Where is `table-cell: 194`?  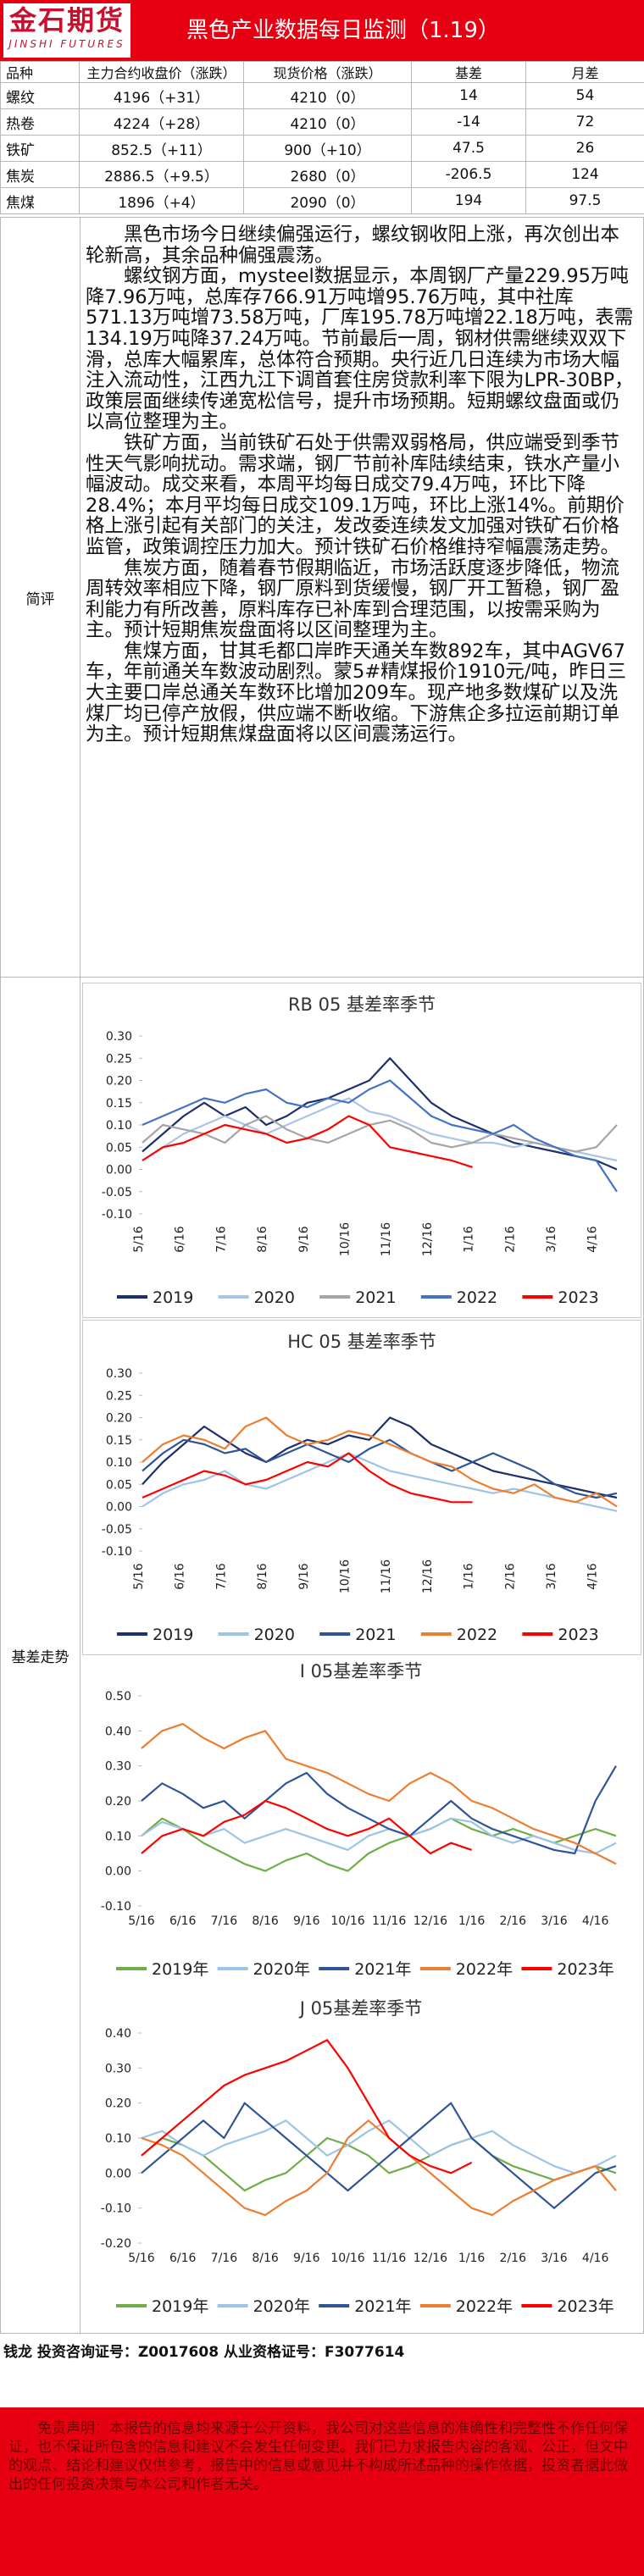 table-cell: 194 is located at coordinates (469, 200).